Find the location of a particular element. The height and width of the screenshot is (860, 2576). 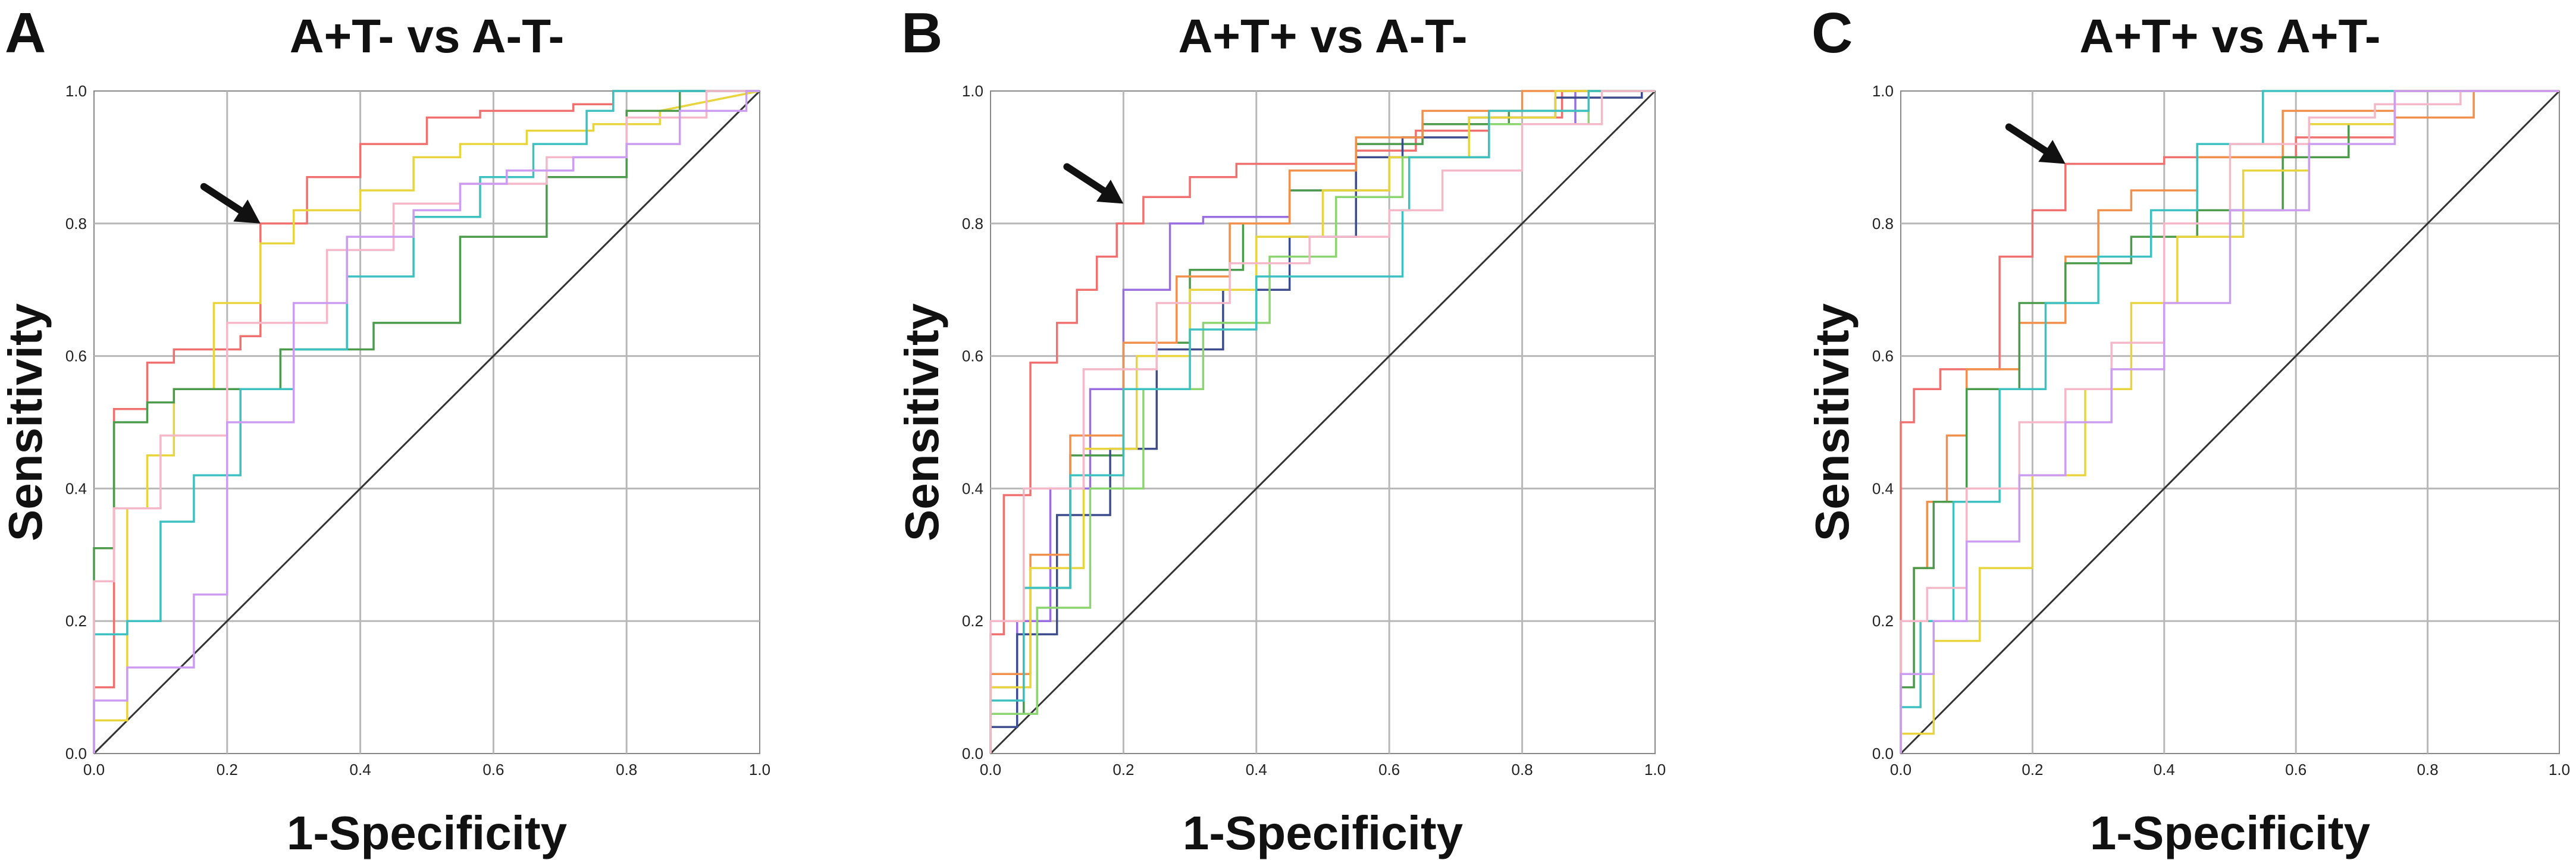

panel-title: A+T+ vs A+T- is located at coordinates (2229, 36).